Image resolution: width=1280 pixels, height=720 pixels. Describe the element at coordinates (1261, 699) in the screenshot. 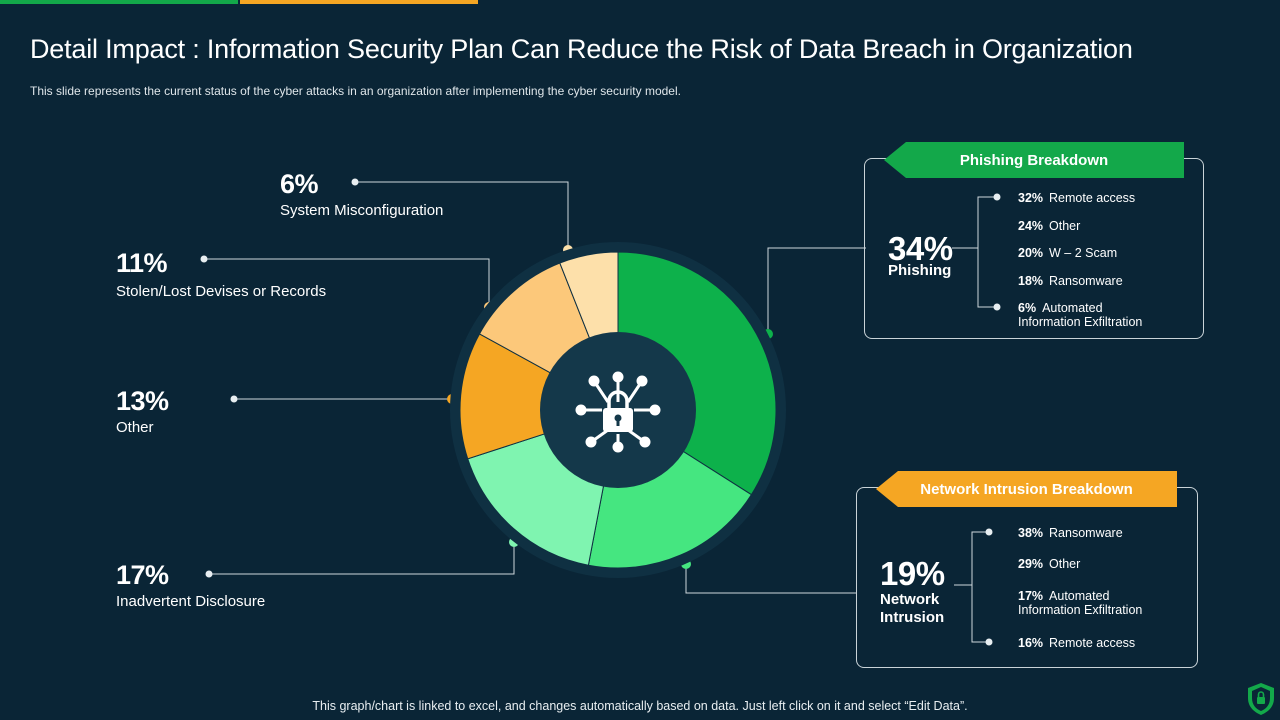

I see `shield-icon` at that location.